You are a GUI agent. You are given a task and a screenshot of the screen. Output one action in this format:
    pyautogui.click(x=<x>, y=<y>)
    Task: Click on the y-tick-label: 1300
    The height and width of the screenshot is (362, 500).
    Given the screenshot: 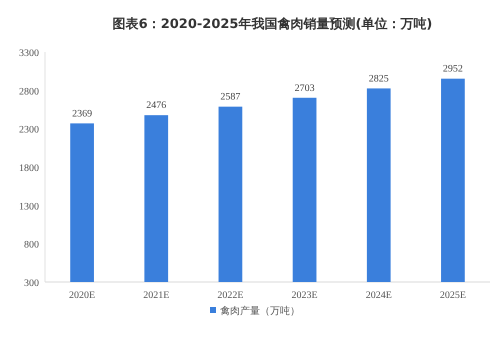 What is the action you would take?
    pyautogui.click(x=29, y=206)
    